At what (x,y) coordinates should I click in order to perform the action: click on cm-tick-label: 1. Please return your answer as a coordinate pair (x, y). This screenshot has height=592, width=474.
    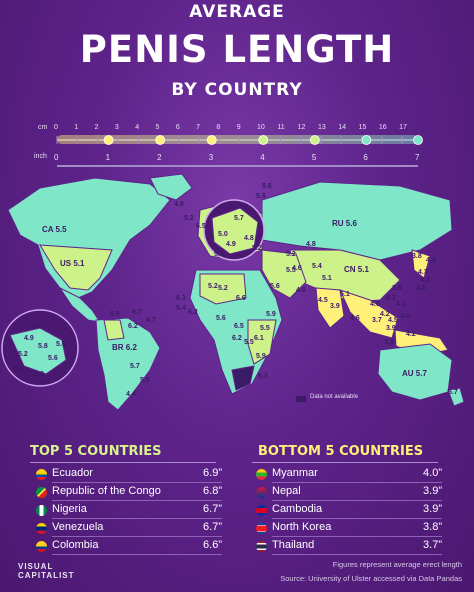
    Looking at the image, I should click on (76, 127).